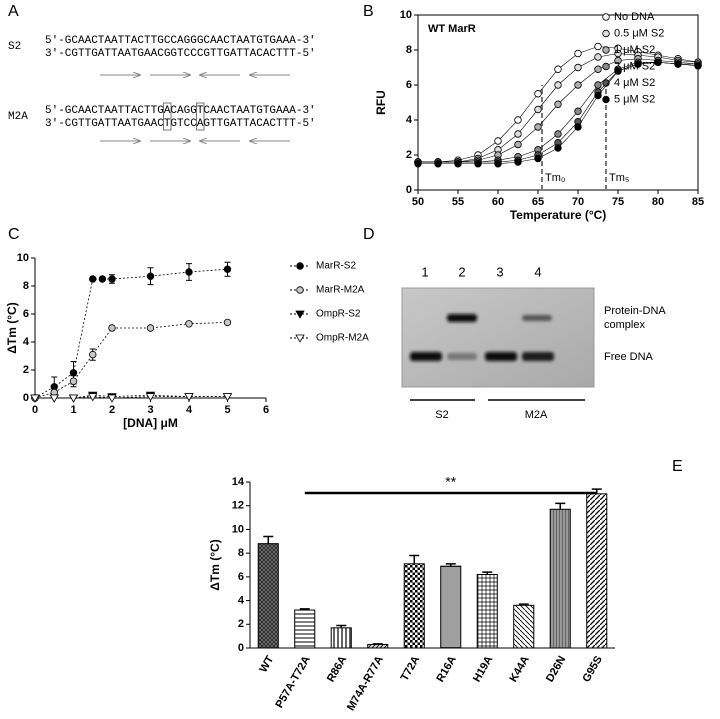 Image resolution: width=720 pixels, height=719 pixels. Describe the element at coordinates (498, 202) in the screenshot. I see `x-tick-label: 60` at that location.